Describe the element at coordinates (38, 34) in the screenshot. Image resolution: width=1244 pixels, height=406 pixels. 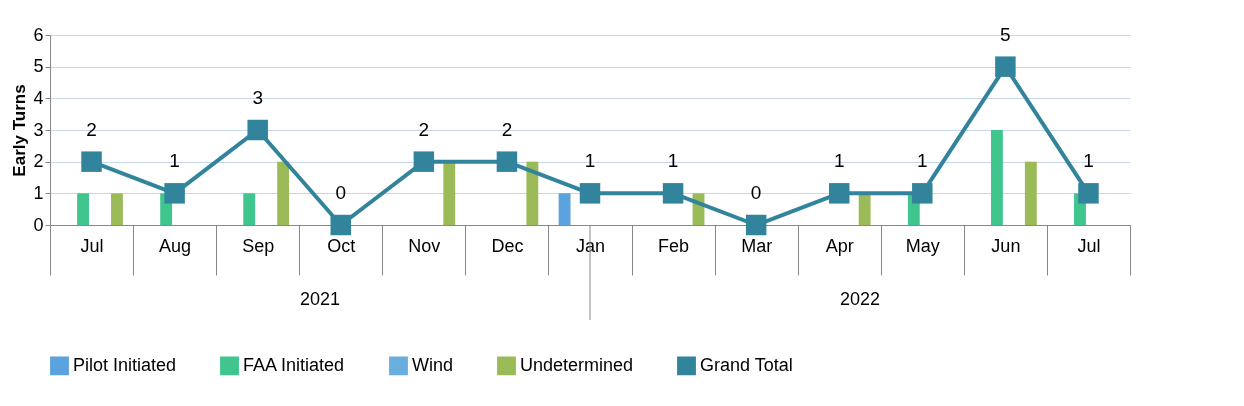
I see `y-tick-label: 6` at that location.